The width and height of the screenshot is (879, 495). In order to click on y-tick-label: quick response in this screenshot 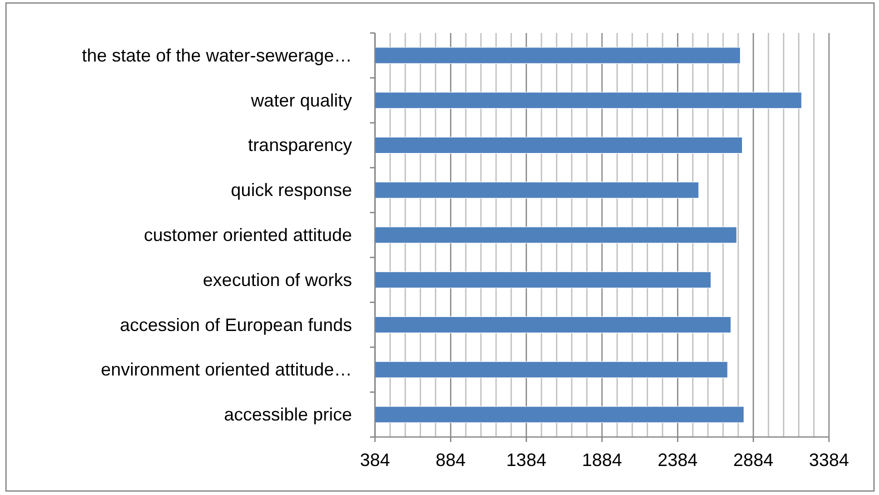, I will do `click(291, 190)`.